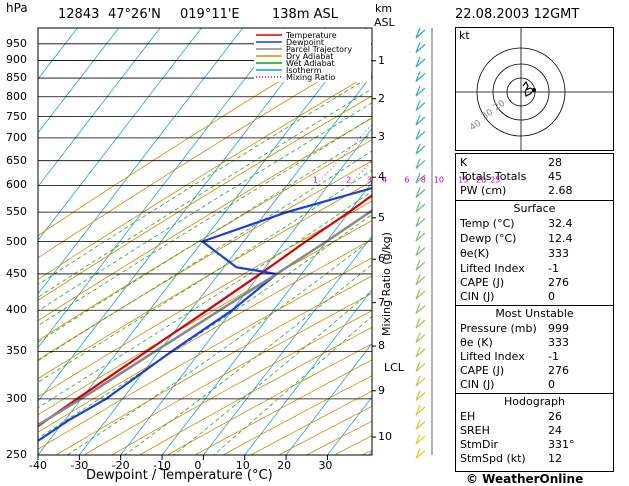 The width and height of the screenshot is (629, 486). I want to click on mixing-ratio-value: 15, so click(463, 179).